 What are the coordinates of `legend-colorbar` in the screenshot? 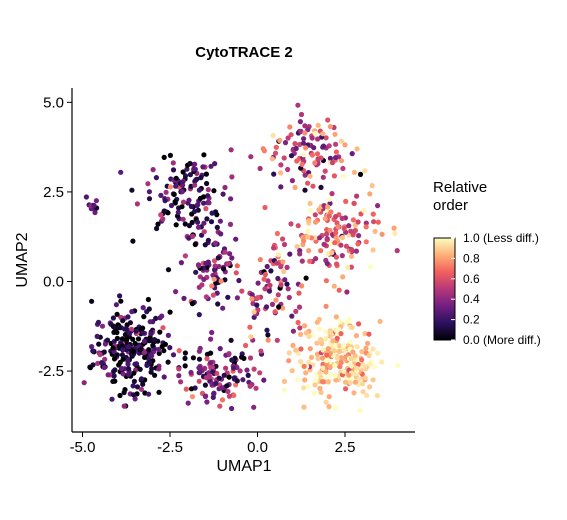 It's located at (444, 289).